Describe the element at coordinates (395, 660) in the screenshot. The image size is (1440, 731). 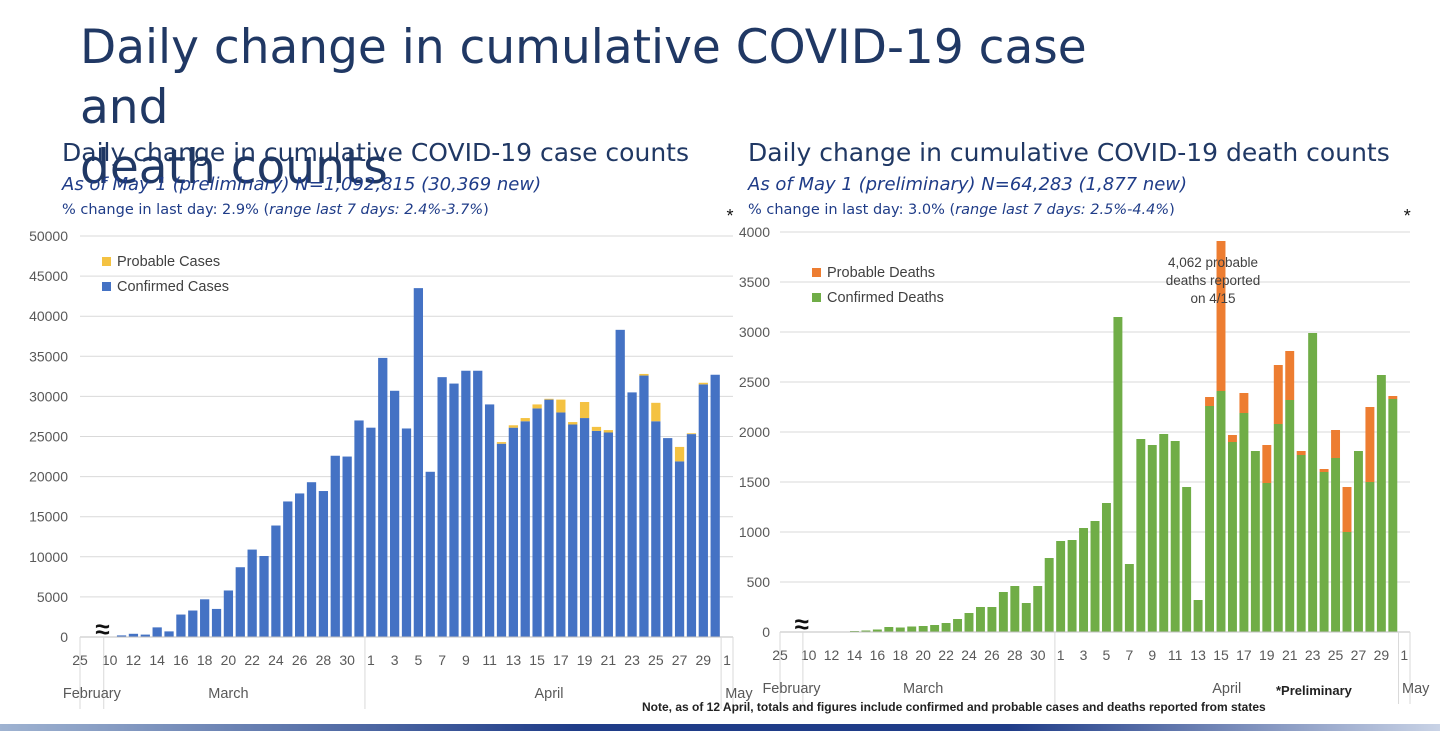
I see `cases-x-tick-label: 3` at that location.